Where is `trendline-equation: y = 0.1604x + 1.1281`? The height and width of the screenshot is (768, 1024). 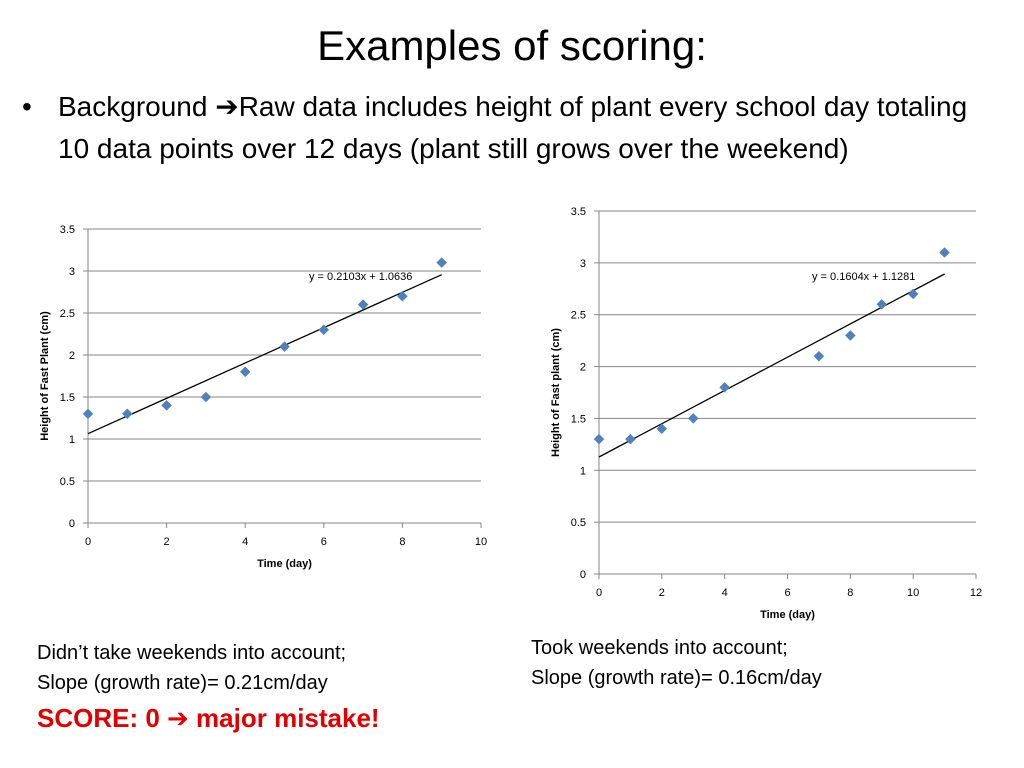 trendline-equation: y = 0.1604x + 1.1281 is located at coordinates (863, 277).